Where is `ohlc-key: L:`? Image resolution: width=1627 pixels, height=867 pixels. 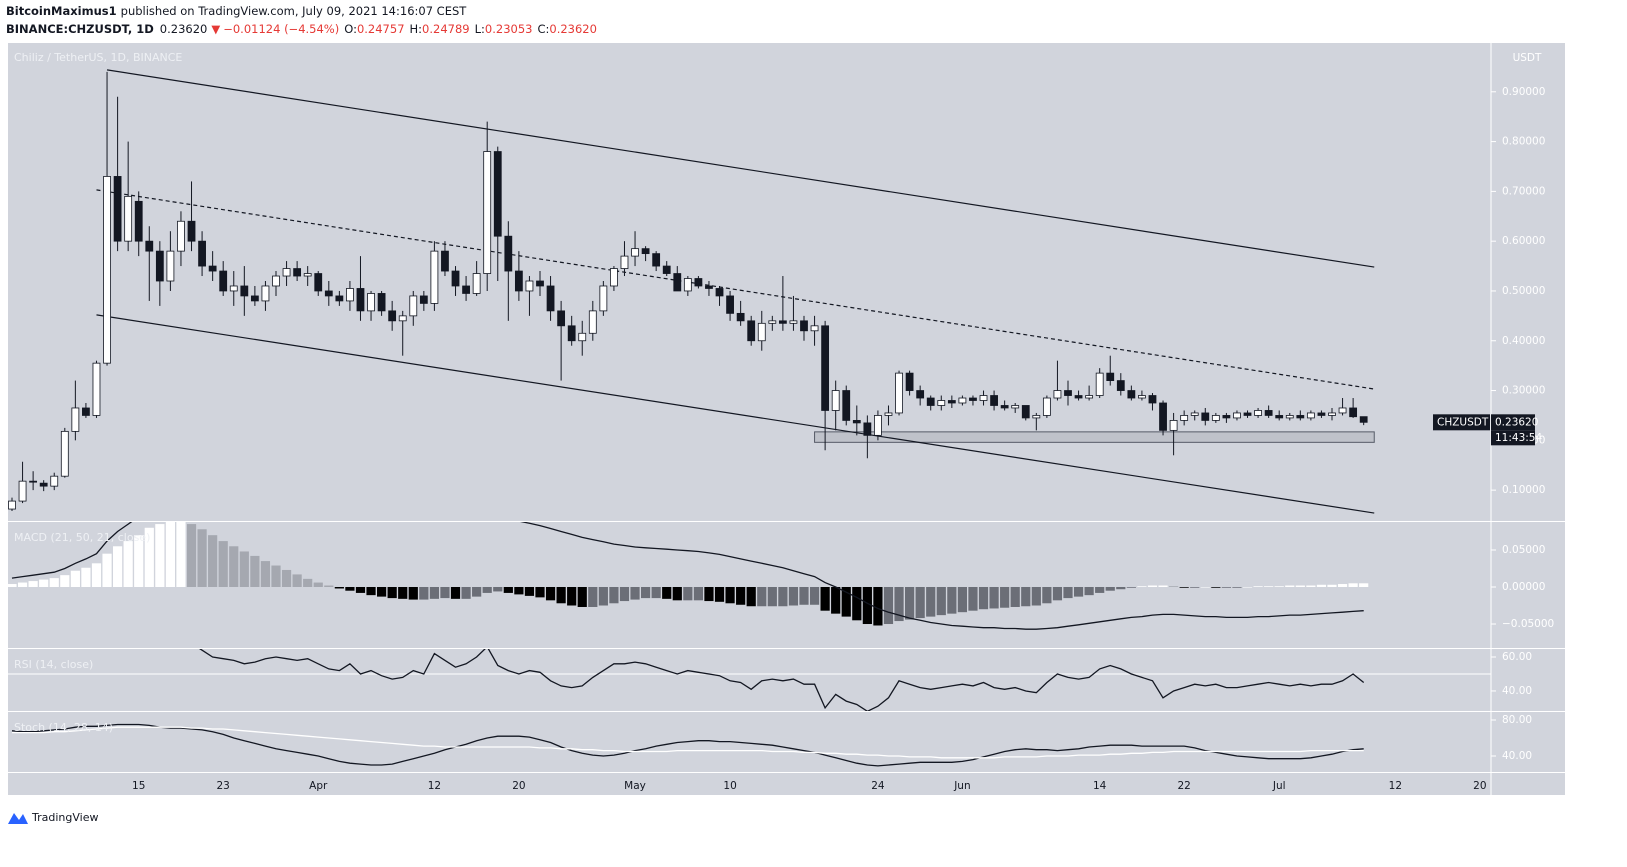
ohlc-key: L: is located at coordinates (480, 29).